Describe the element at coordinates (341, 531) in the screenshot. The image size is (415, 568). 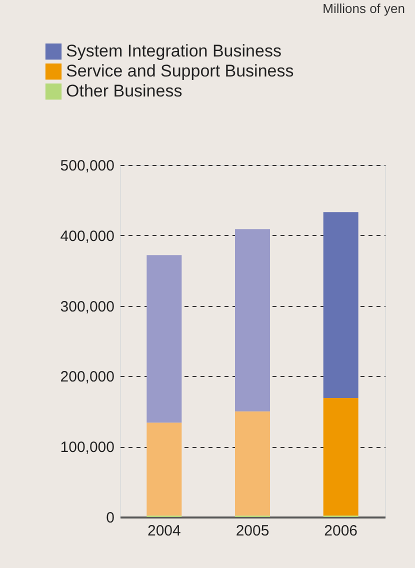
I see `x-tick-label: 2006` at that location.